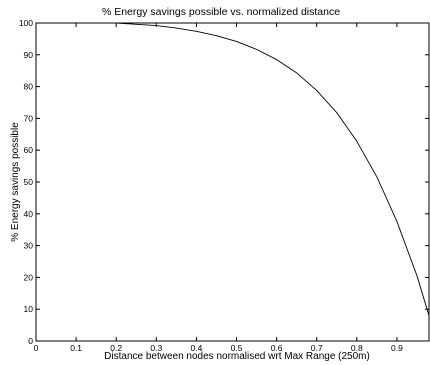 The image size is (430, 365). Describe the element at coordinates (29, 246) in the screenshot. I see `y-tick-label: 30` at that location.